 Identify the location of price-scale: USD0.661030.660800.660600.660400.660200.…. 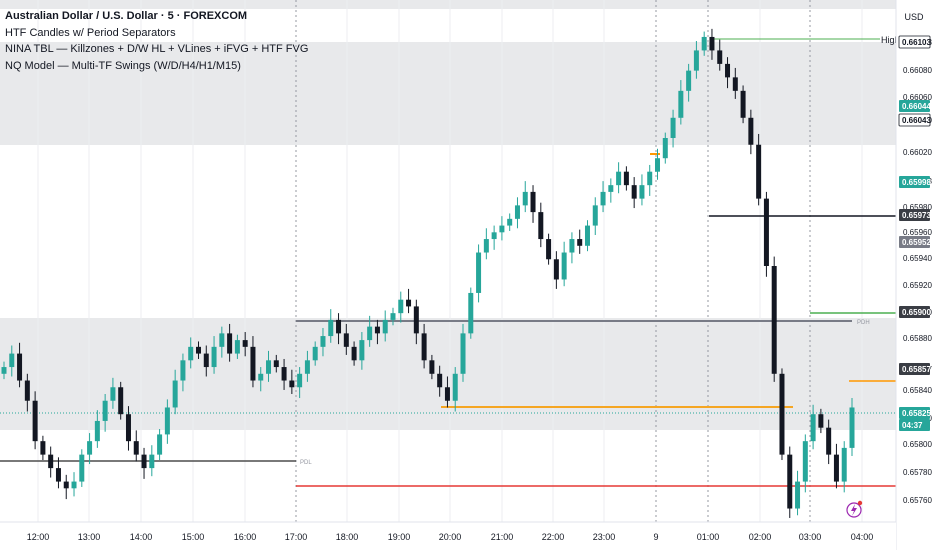
(913, 275).